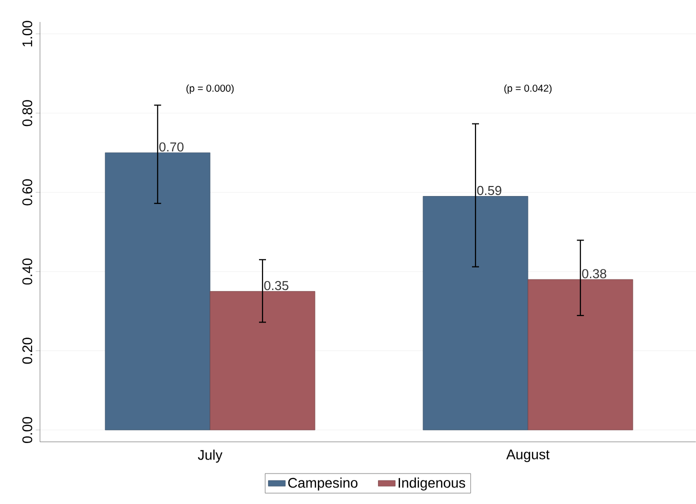 The width and height of the screenshot is (696, 504). I want to click on y-tick-label: 0.20, so click(27, 351).